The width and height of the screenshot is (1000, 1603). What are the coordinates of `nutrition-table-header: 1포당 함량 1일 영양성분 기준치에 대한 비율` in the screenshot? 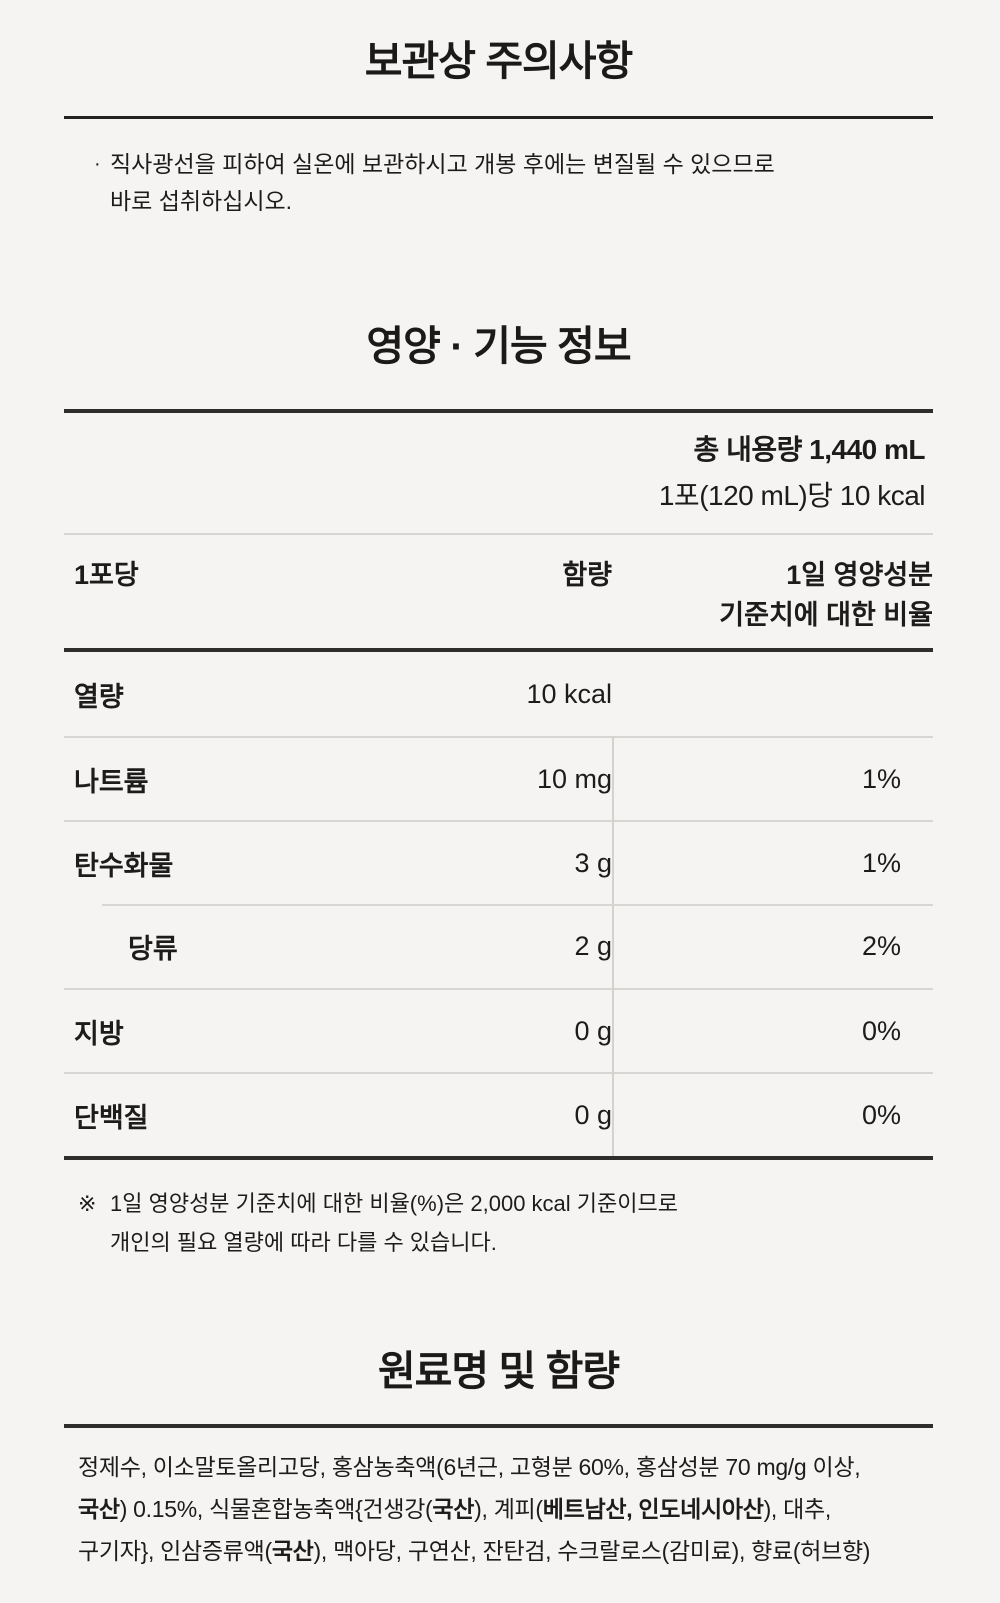 It's located at (498, 593).